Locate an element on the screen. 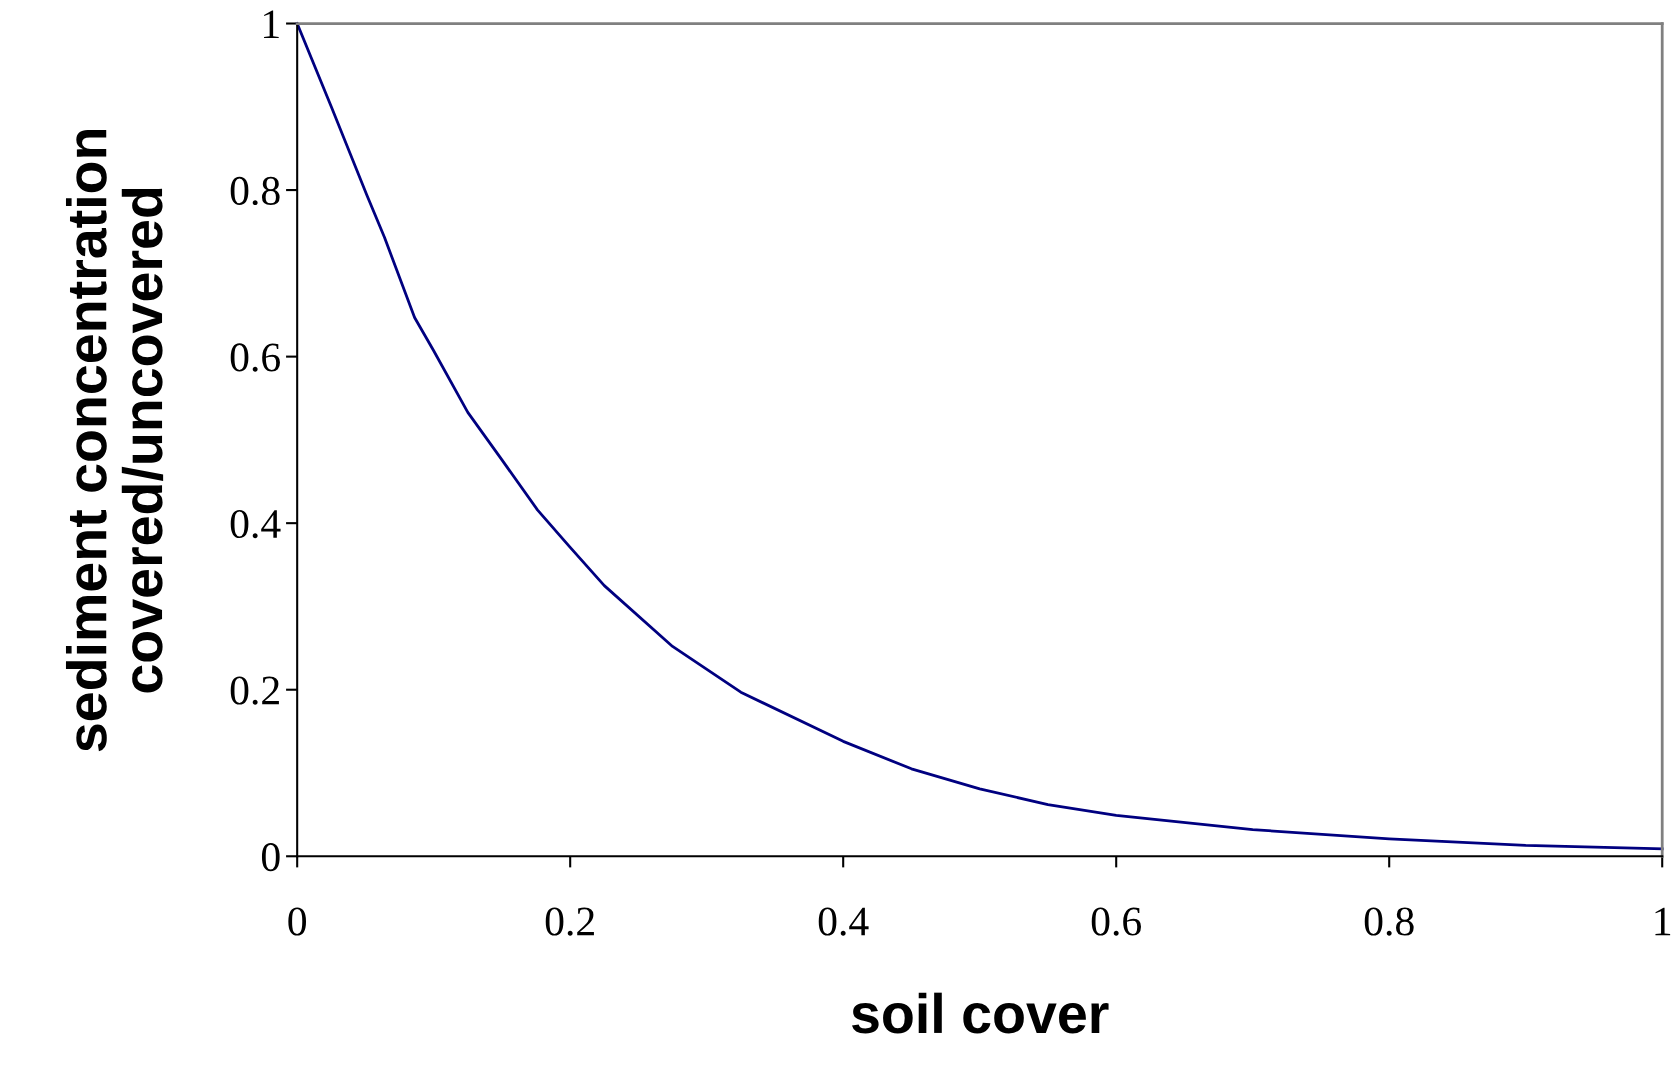  y-tick-label: 0.8 is located at coordinates (255, 191).